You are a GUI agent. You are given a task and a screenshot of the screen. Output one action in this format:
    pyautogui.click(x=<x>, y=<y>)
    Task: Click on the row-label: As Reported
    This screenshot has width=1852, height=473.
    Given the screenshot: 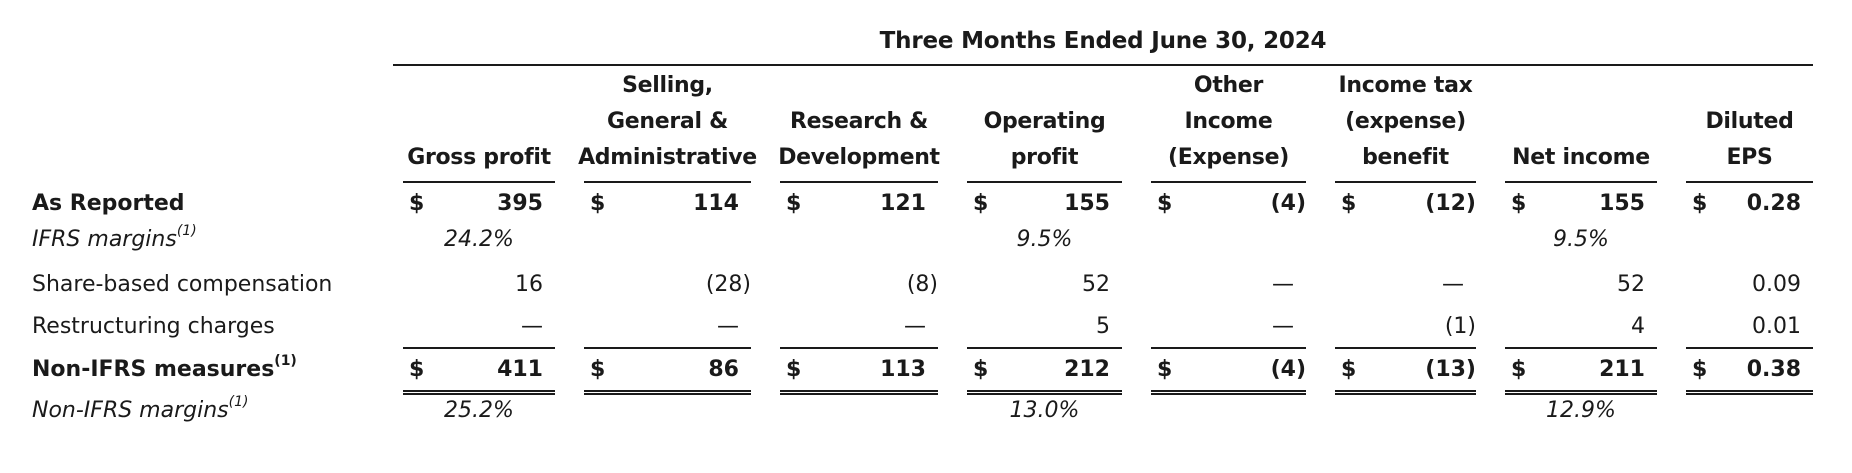 What is the action you would take?
    pyautogui.click(x=108, y=204)
    